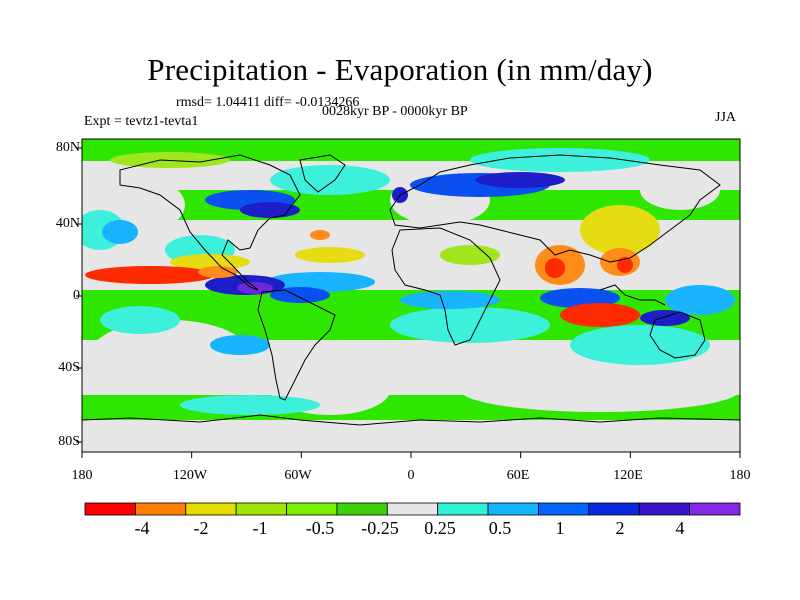 This screenshot has width=800, height=600. What do you see at coordinates (400, 69) in the screenshot?
I see `chart-title: Precipitation - Evaporation (in mm/day)` at bounding box center [400, 69].